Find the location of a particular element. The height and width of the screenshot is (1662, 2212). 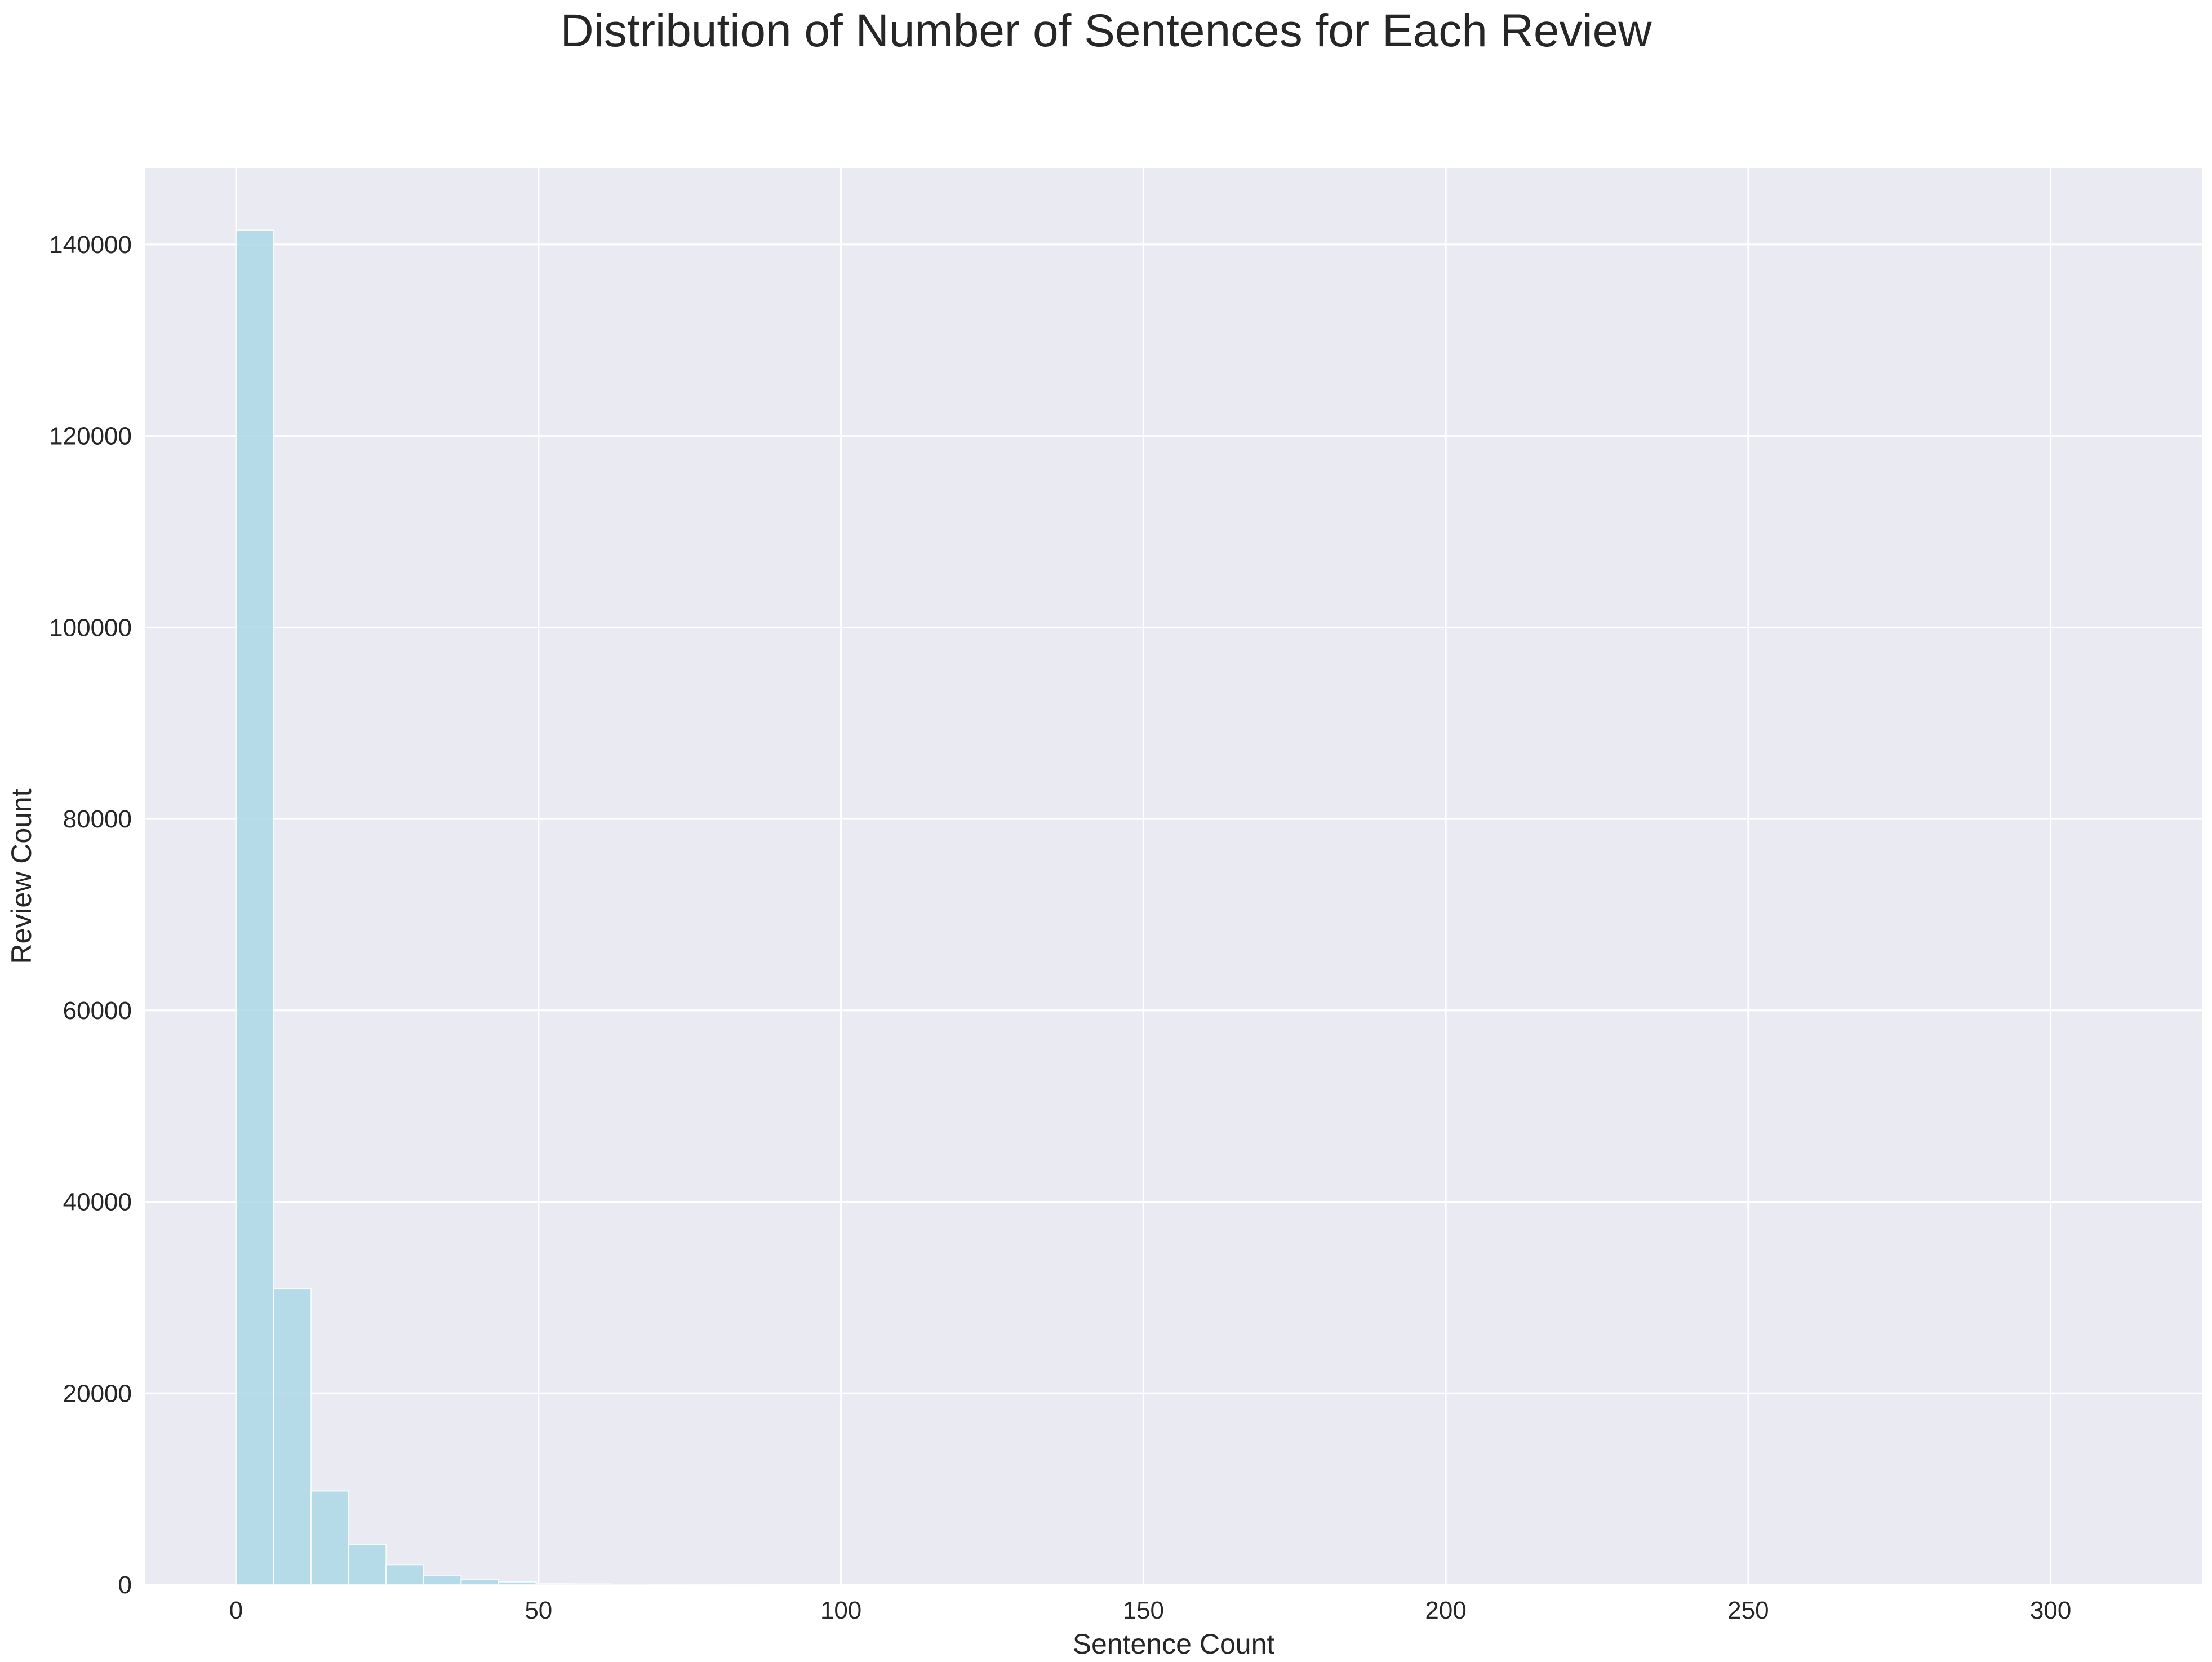

x-tick-label: 50 is located at coordinates (538, 1610).